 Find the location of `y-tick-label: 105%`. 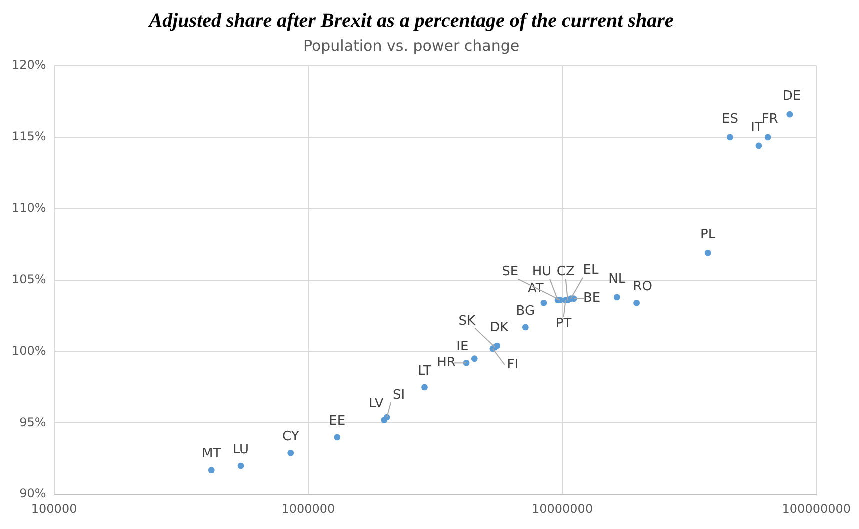

y-tick-label: 105% is located at coordinates (29, 279).